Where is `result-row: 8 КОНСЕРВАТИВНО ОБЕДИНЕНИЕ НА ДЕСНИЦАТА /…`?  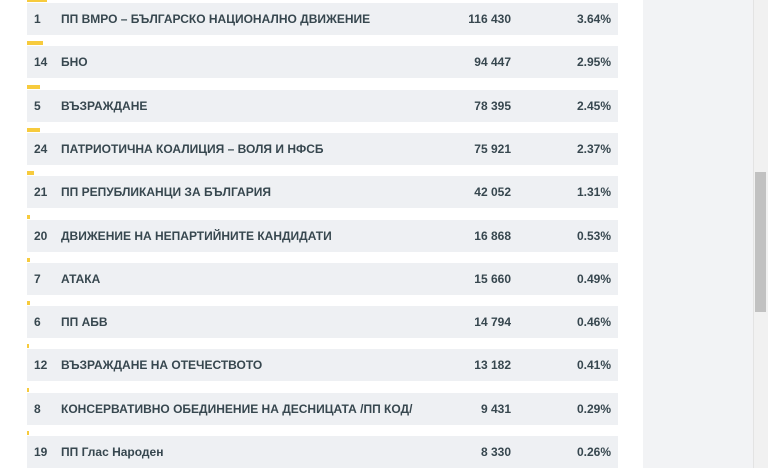 result-row: 8 КОНСЕРВАТИВНО ОБЕДИНЕНИЕ НА ДЕСНИЦАТА /… is located at coordinates (322, 409).